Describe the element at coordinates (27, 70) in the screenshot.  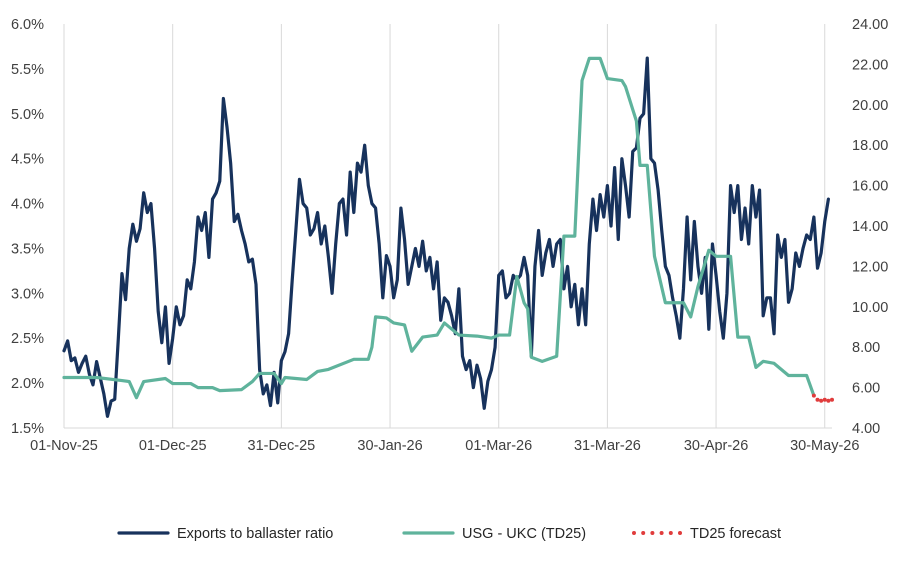
I see `y-left-tick-label: 5.5%` at that location.